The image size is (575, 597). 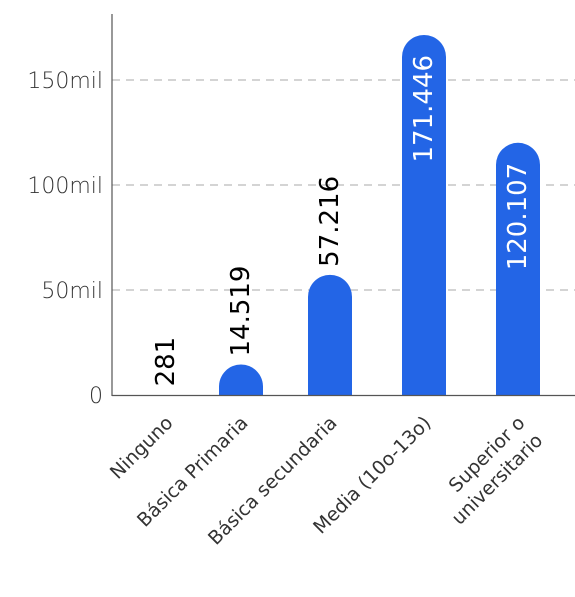 I want to click on bar-value-label: 120.107, so click(x=518, y=217).